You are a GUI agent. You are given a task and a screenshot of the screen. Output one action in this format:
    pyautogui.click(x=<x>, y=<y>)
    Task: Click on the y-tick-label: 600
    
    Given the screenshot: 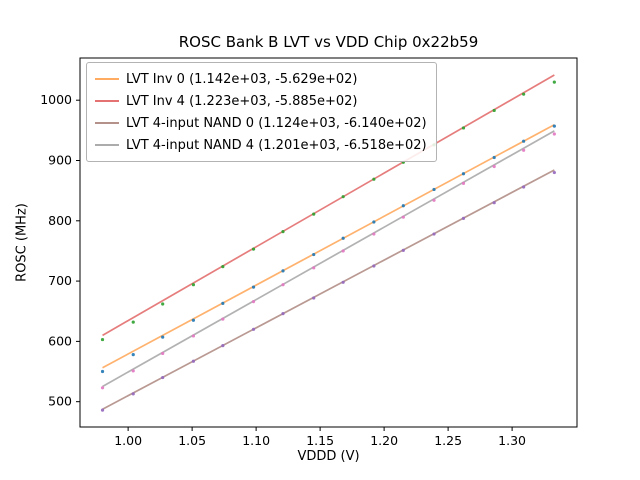 What is the action you would take?
    pyautogui.click(x=60, y=340)
    